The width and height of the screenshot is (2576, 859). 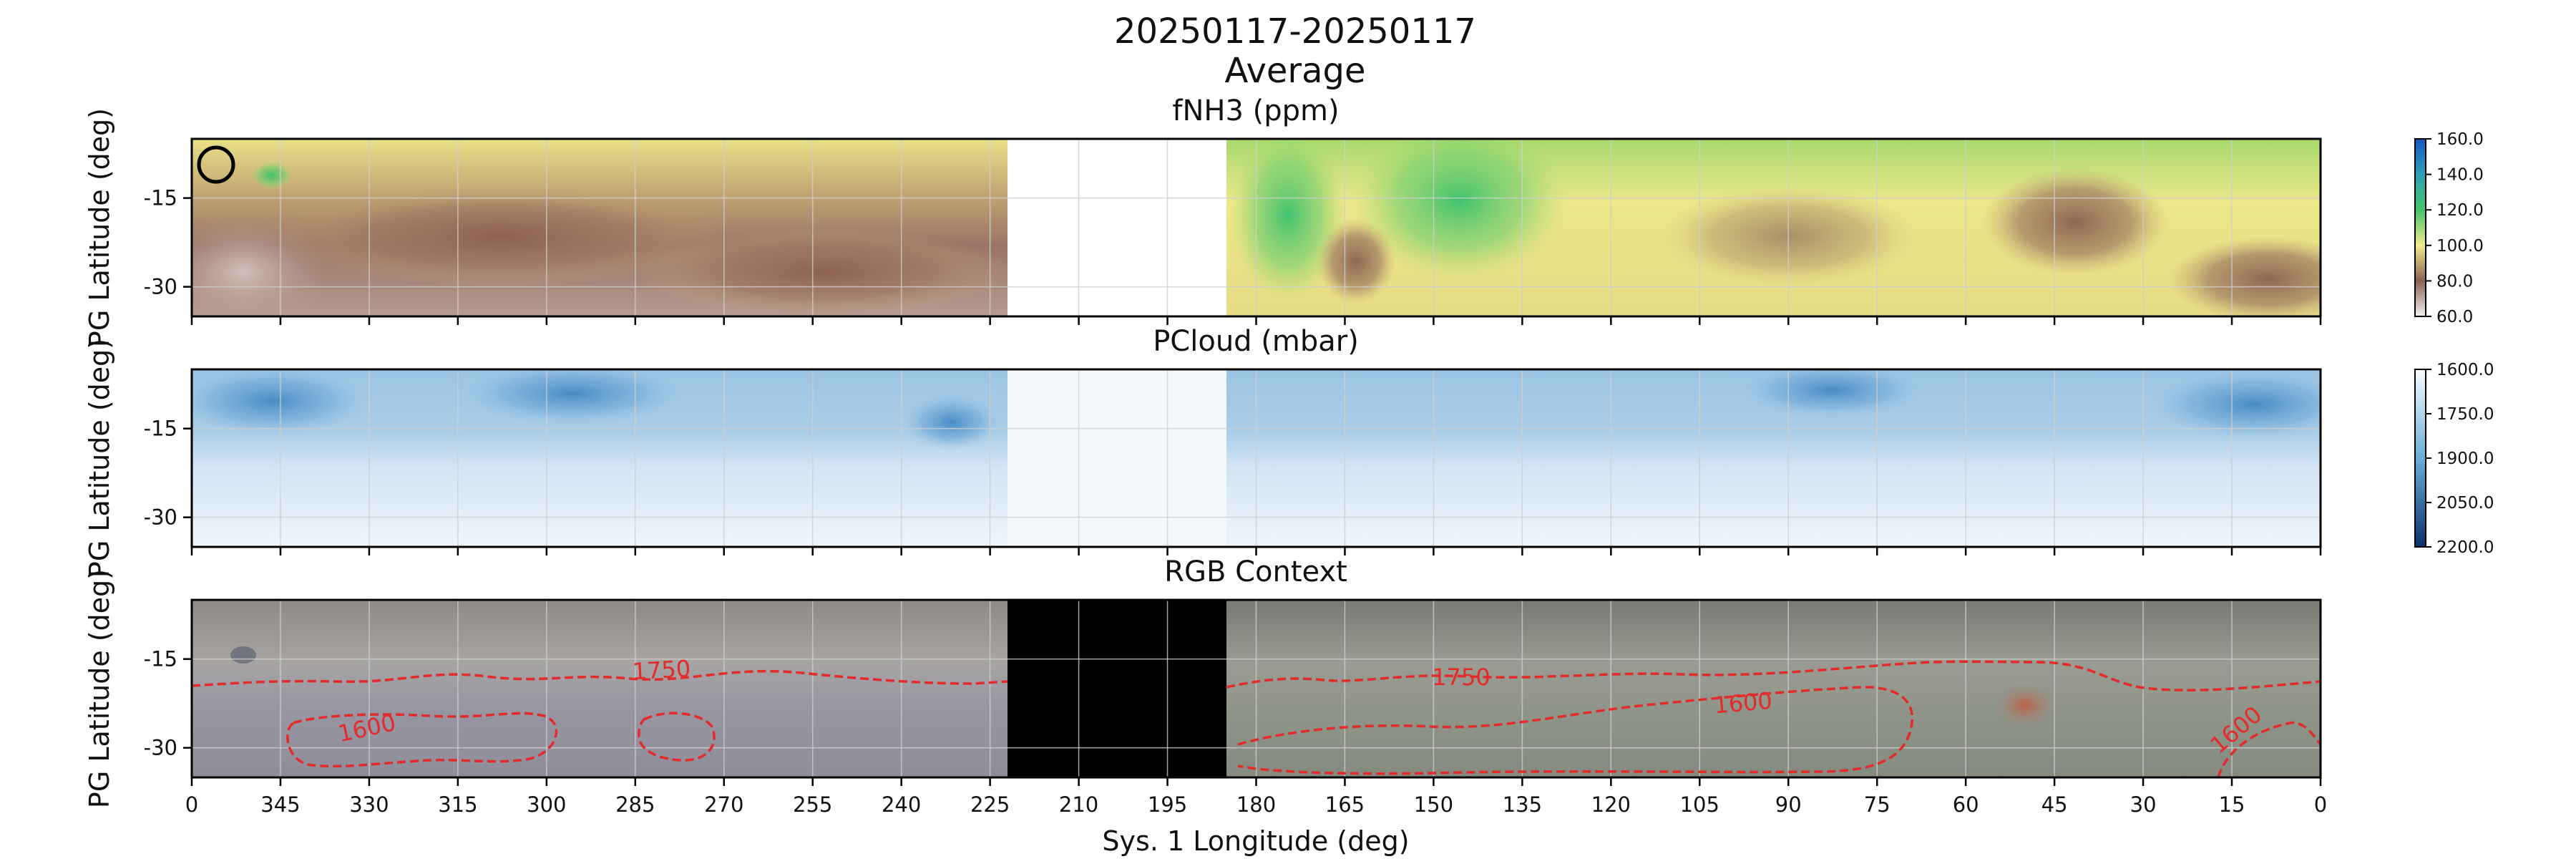 I want to click on x-tick-label: 210, so click(x=1078, y=804).